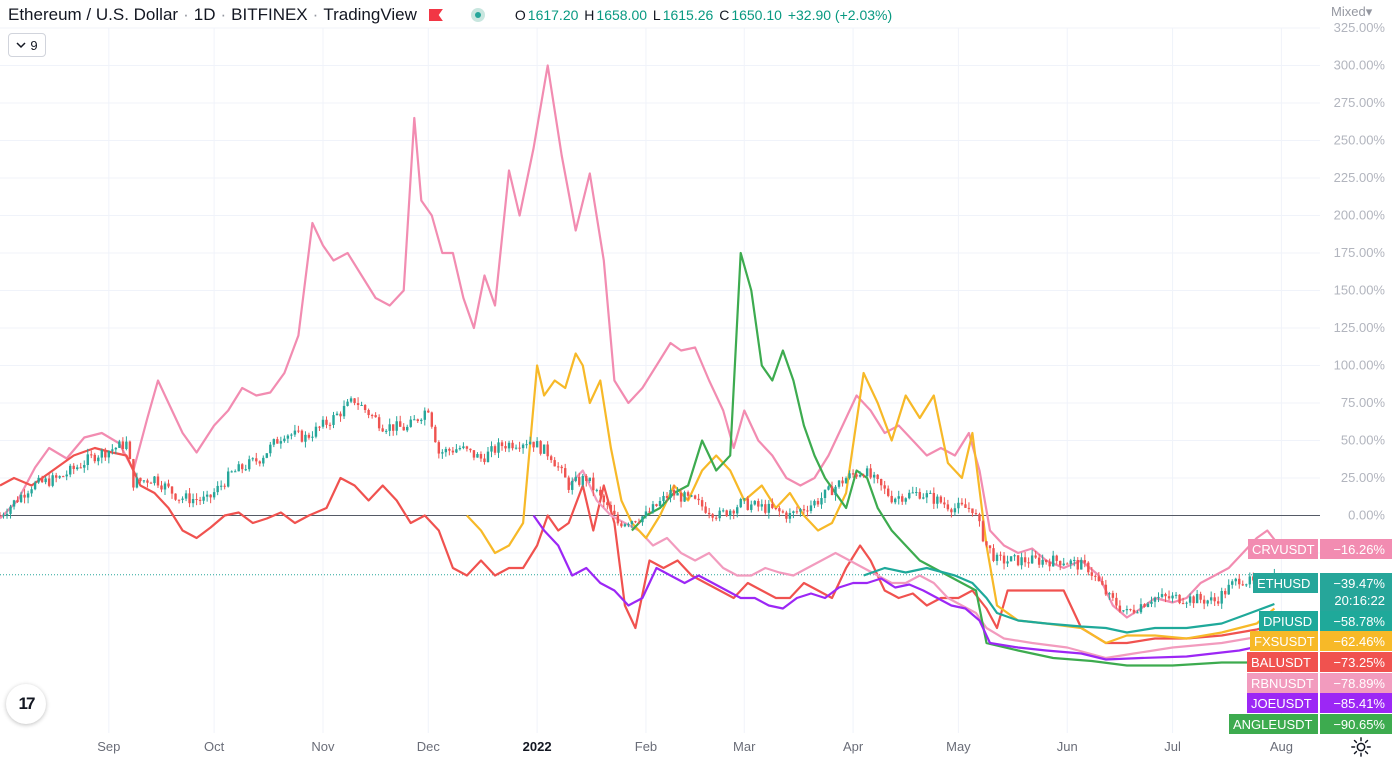 The width and height of the screenshot is (1400, 763). I want to click on scale-mode-button: Mixed▾, so click(1352, 11).